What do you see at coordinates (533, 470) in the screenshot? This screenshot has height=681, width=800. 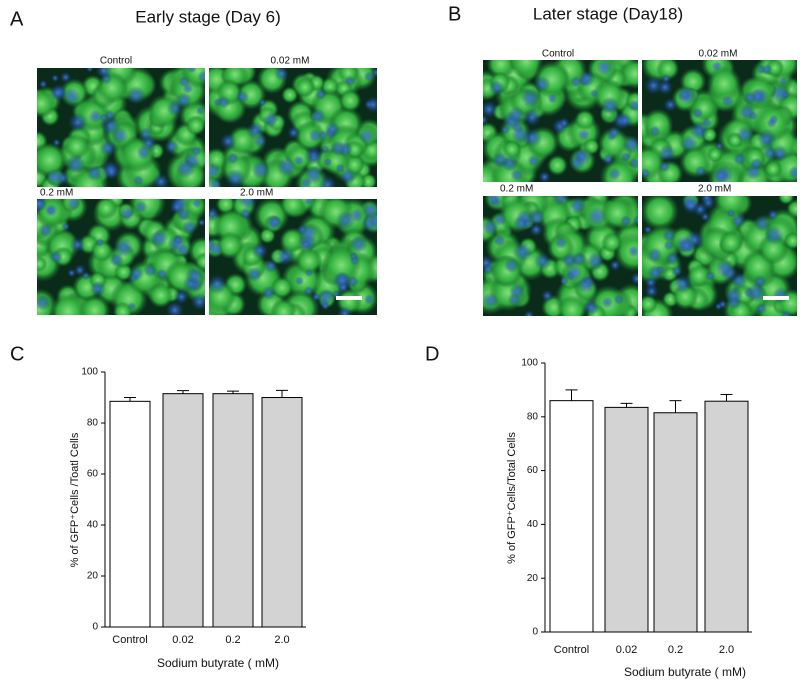 I see `y-tick-label: 60` at bounding box center [533, 470].